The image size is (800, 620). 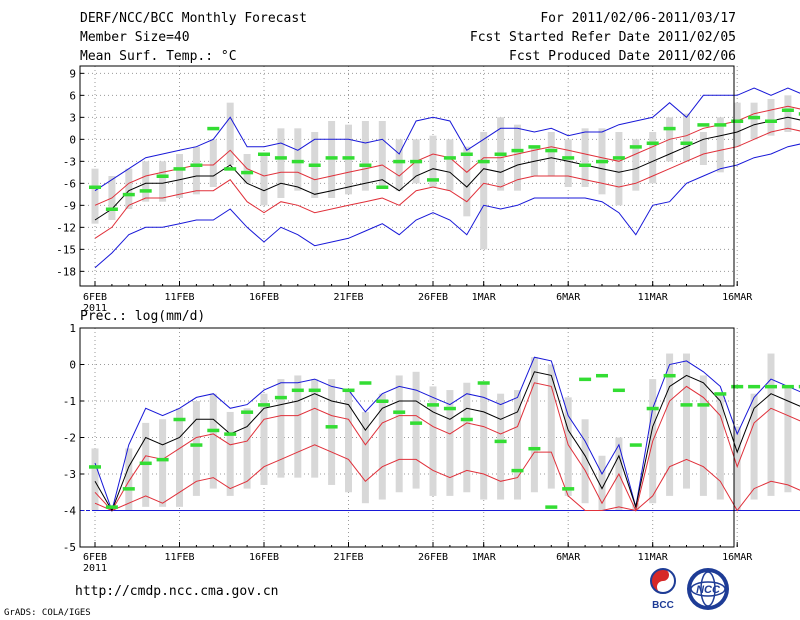 What do you see at coordinates (66, 271) in the screenshot?
I see `temp-ytick-label: -18` at bounding box center [66, 271].